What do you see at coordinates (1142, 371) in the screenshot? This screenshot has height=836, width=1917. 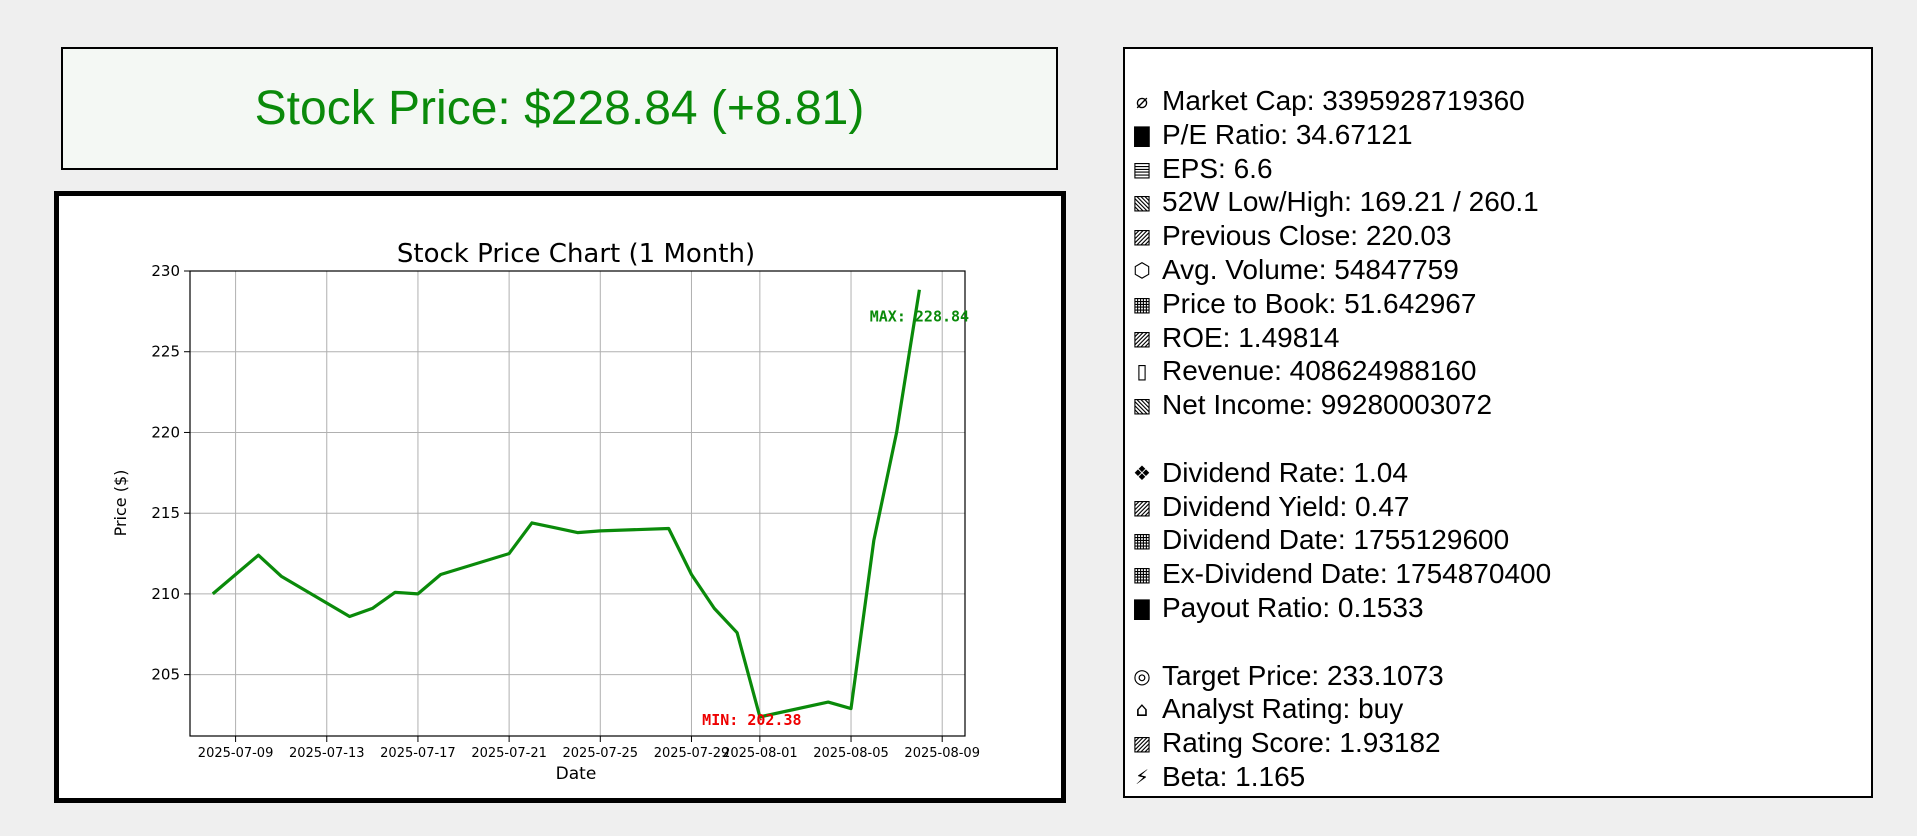 I see `receipt-icon: ▯` at bounding box center [1142, 371].